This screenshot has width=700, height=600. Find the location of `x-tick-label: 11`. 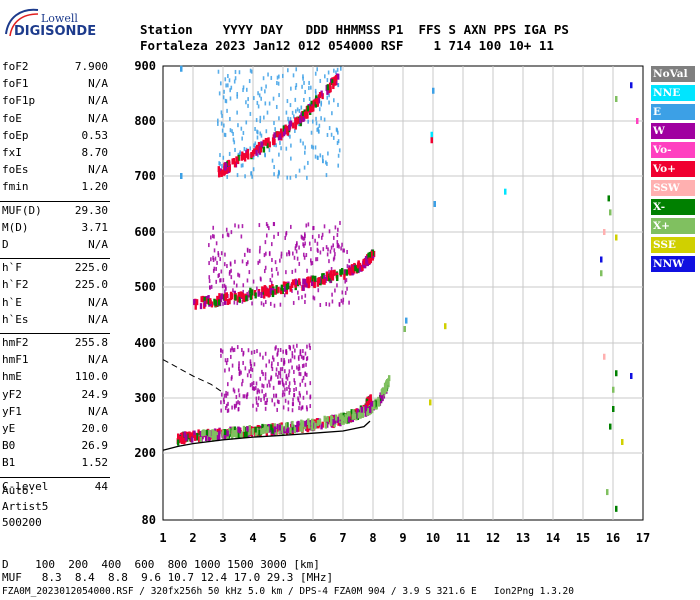

x-tick-label: 11 is located at coordinates (463, 538).